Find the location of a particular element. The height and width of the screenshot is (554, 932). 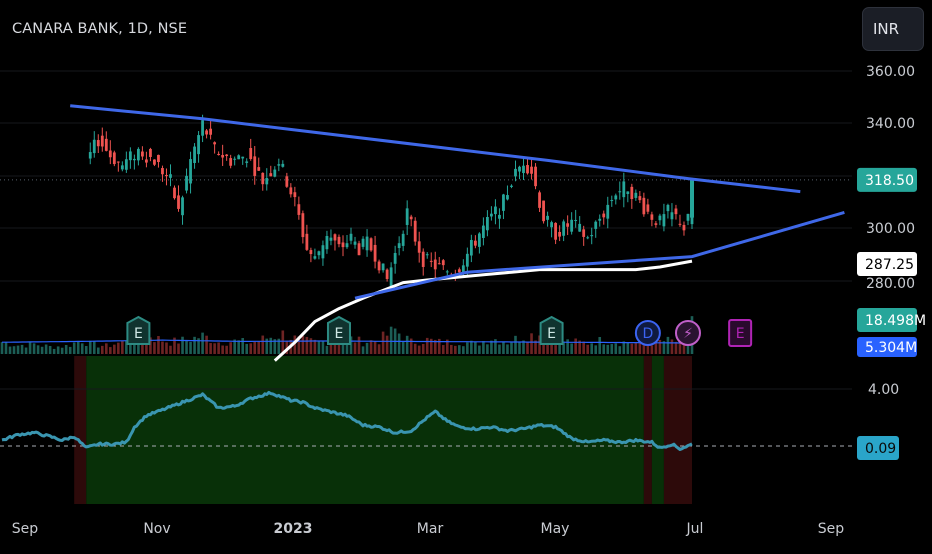

time-tick-label: Mar is located at coordinates (430, 529).